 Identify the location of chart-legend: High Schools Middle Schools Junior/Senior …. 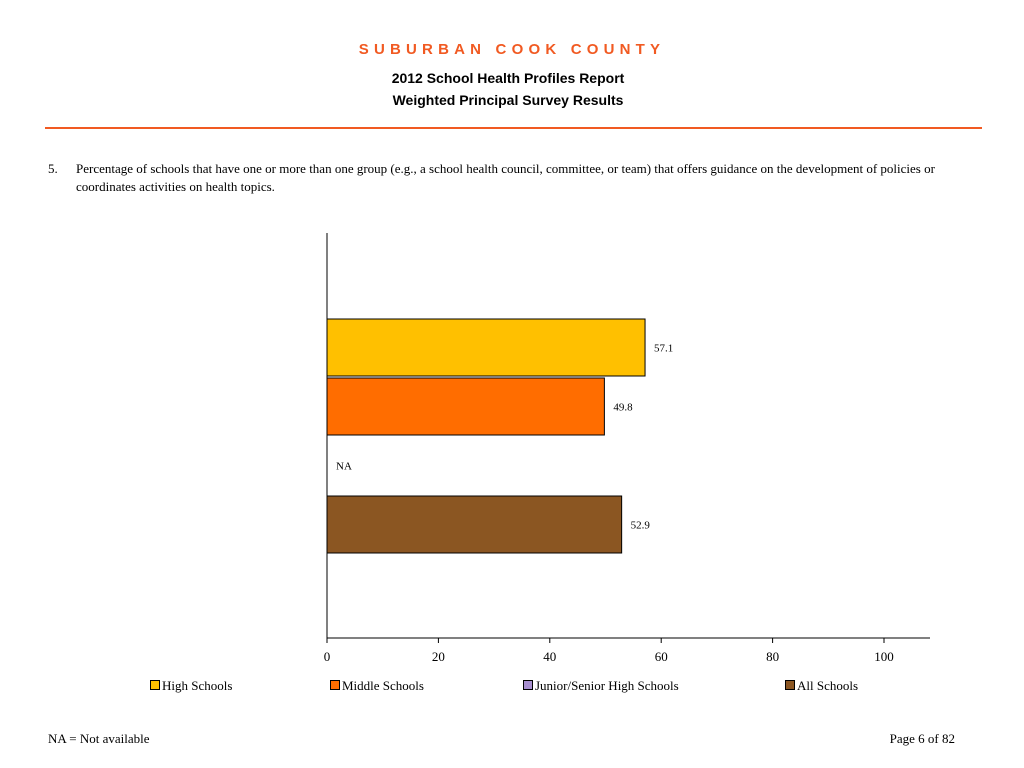
(512, 687).